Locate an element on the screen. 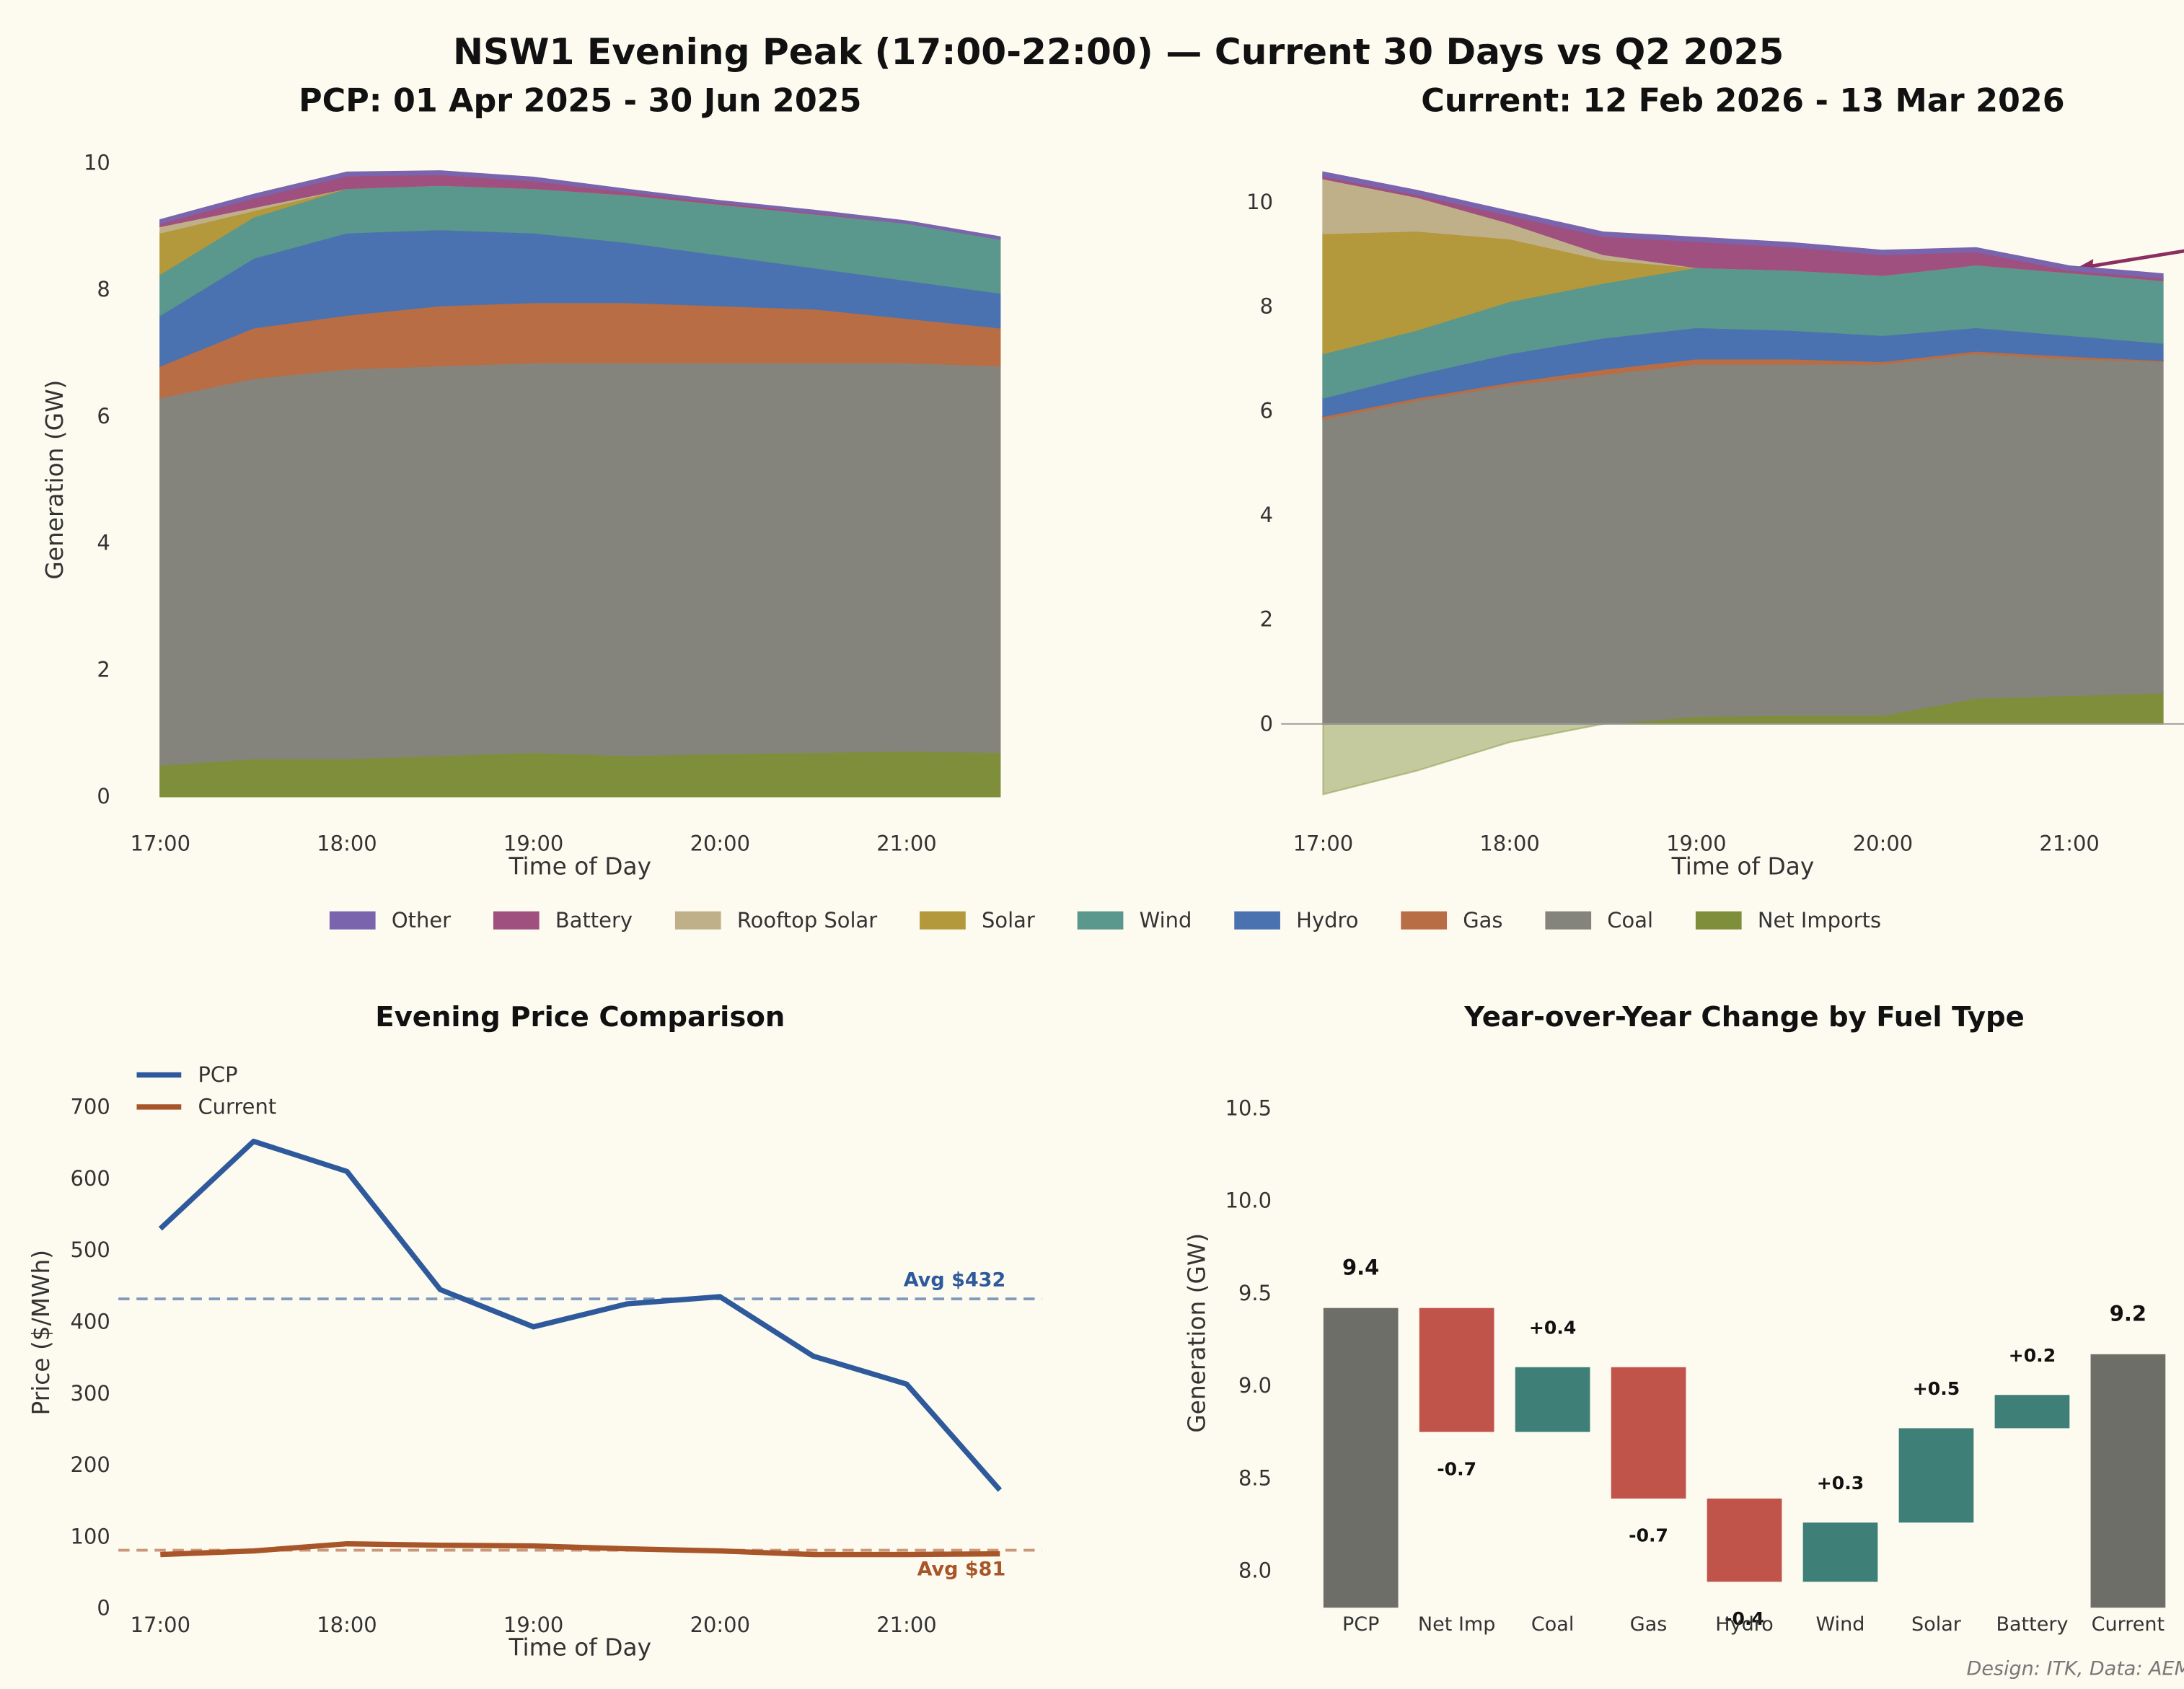  y-tick-label: 700 is located at coordinates (90, 1107).